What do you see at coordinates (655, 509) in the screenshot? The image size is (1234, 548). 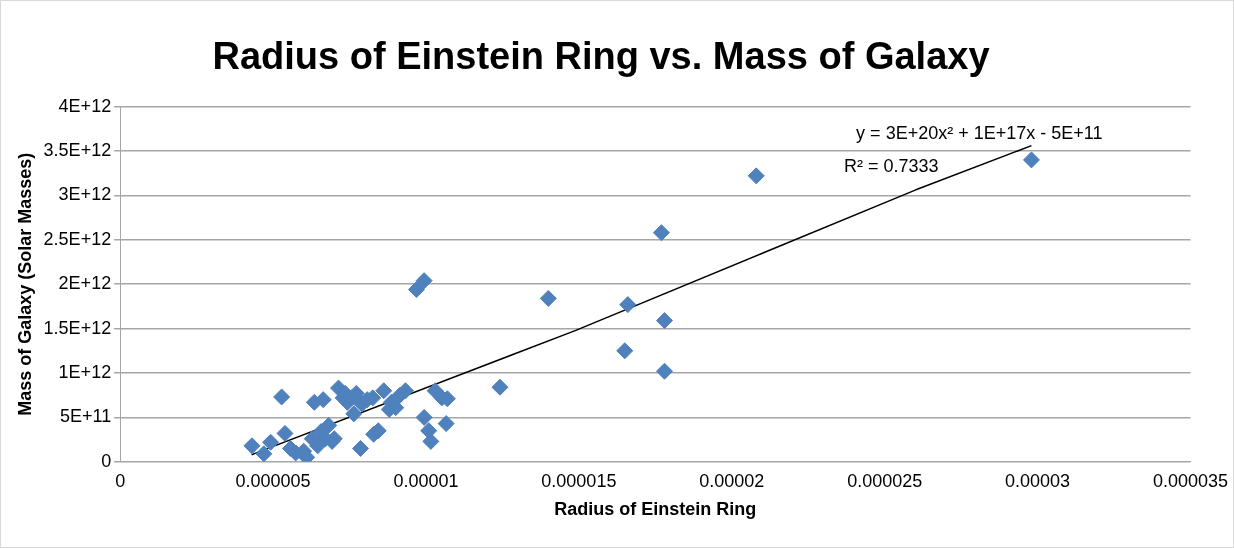 I see `x-axis-title: Radius of Einstein Ring` at bounding box center [655, 509].